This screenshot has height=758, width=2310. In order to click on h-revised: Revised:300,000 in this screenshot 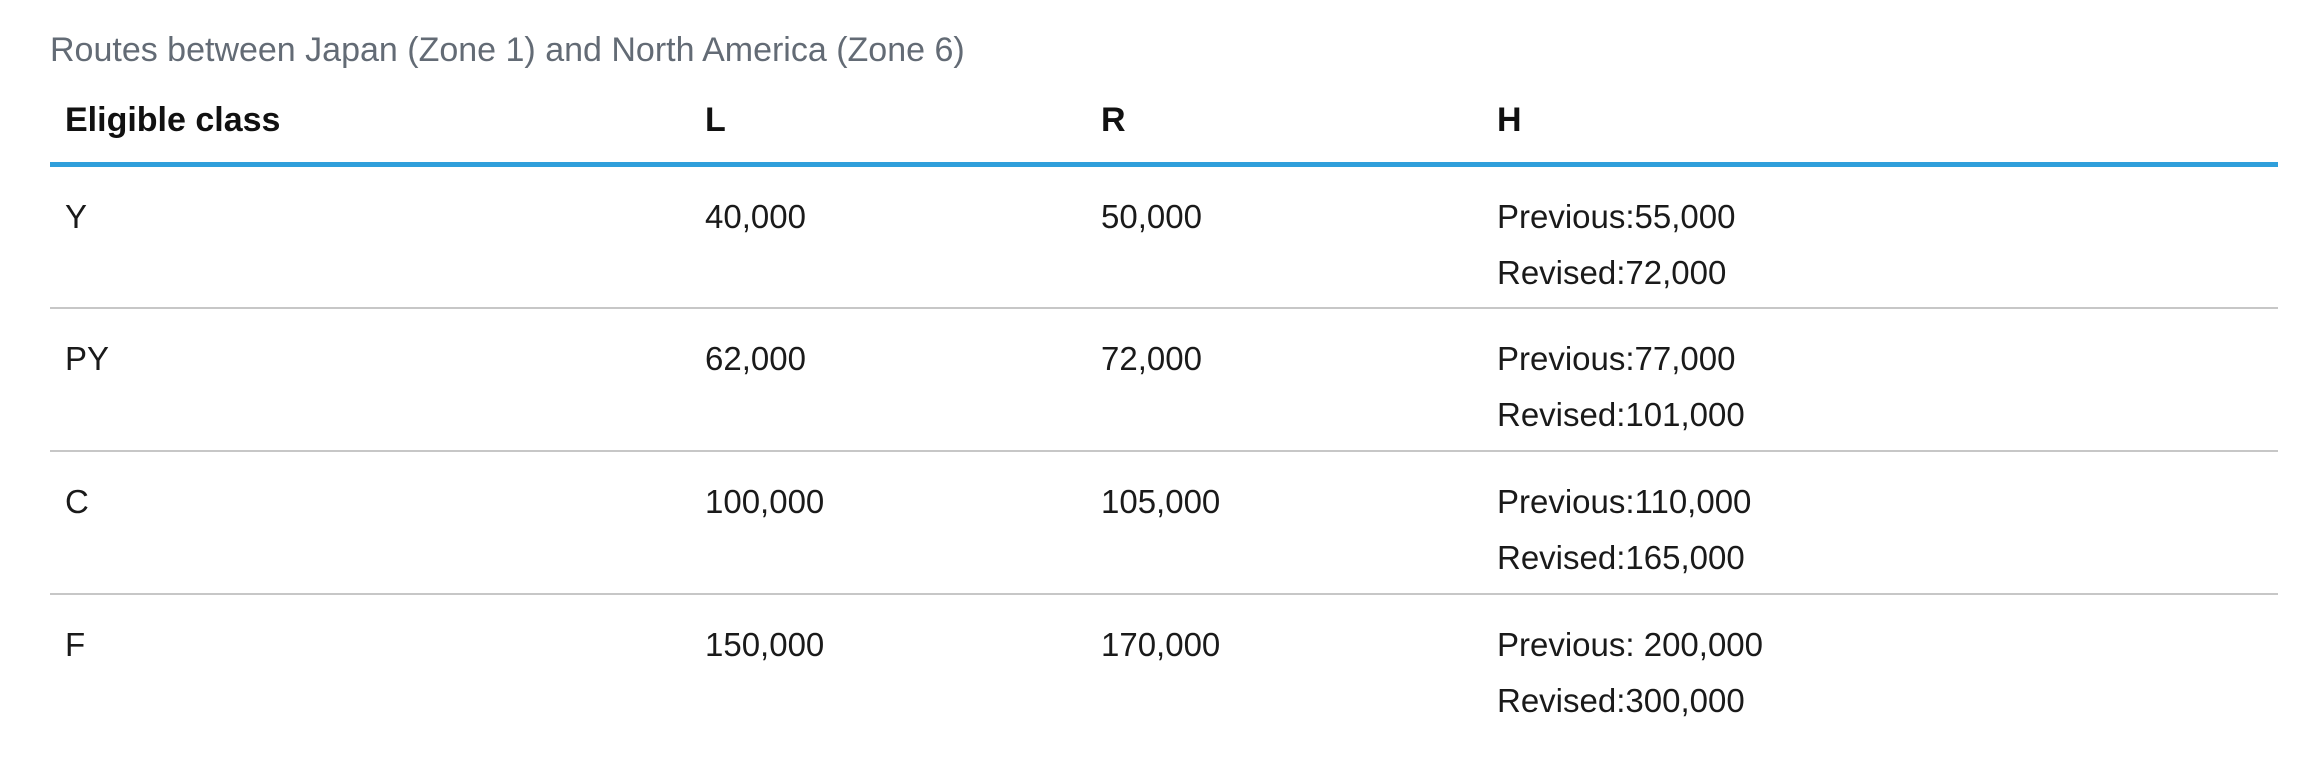, I will do `click(1621, 700)`.